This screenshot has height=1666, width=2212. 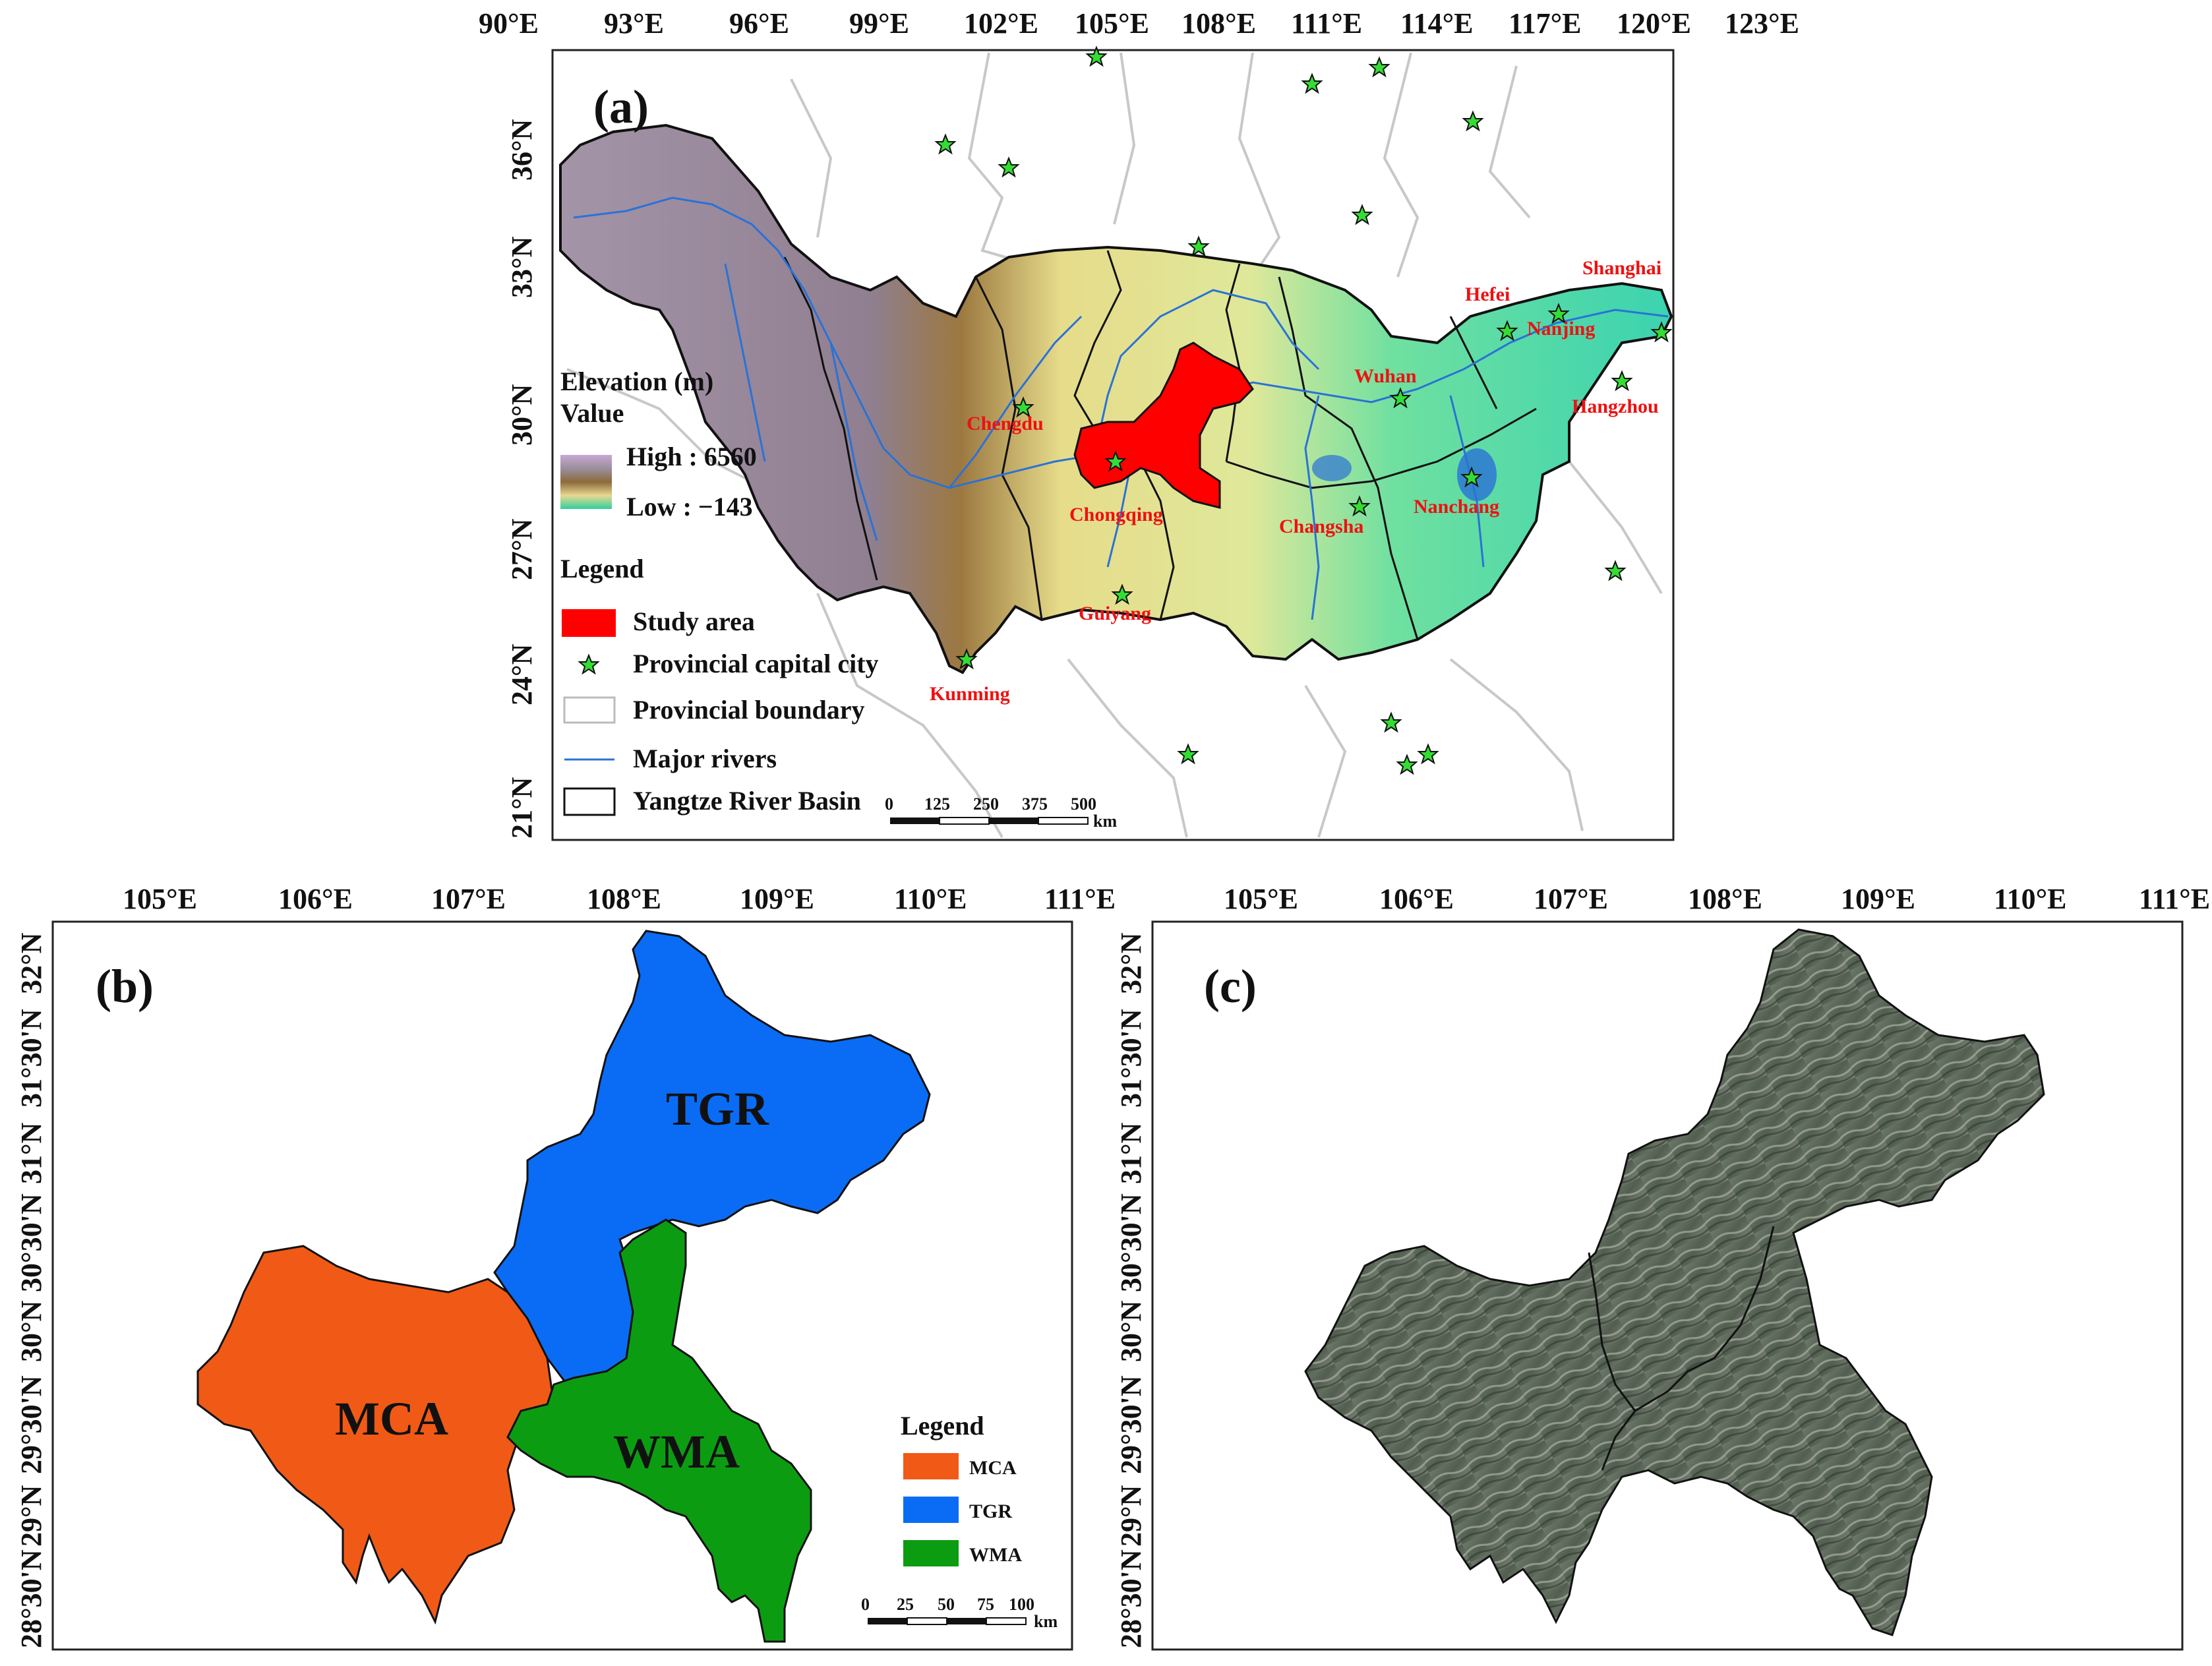 What do you see at coordinates (634, 24) in the screenshot?
I see `lon-tick: 93°E` at bounding box center [634, 24].